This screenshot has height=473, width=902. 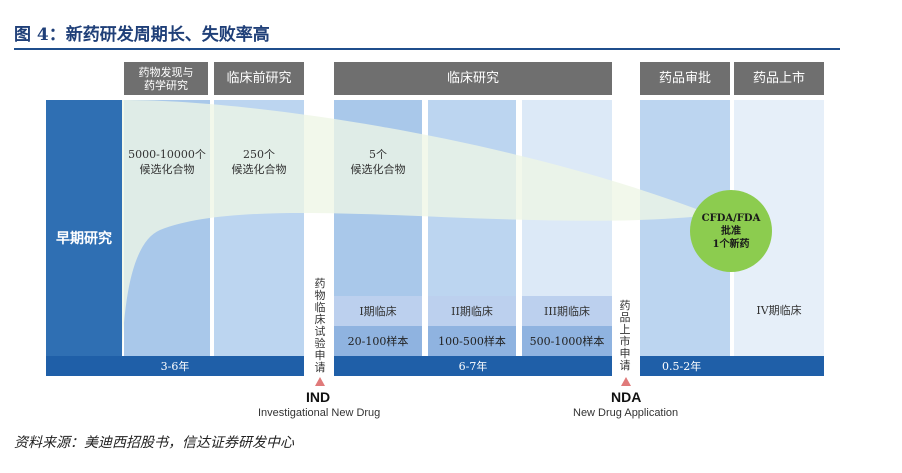 What do you see at coordinates (175, 366) in the screenshot?
I see `duration-early: 3-6年` at bounding box center [175, 366].